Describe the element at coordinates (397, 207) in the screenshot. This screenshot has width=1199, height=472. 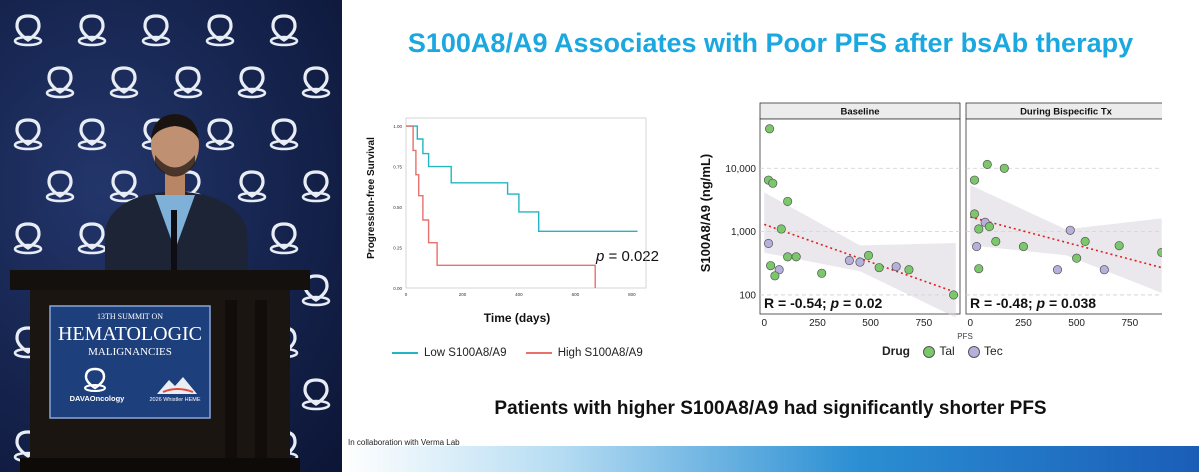
I see `km-ytick-label: 0.50` at that location.